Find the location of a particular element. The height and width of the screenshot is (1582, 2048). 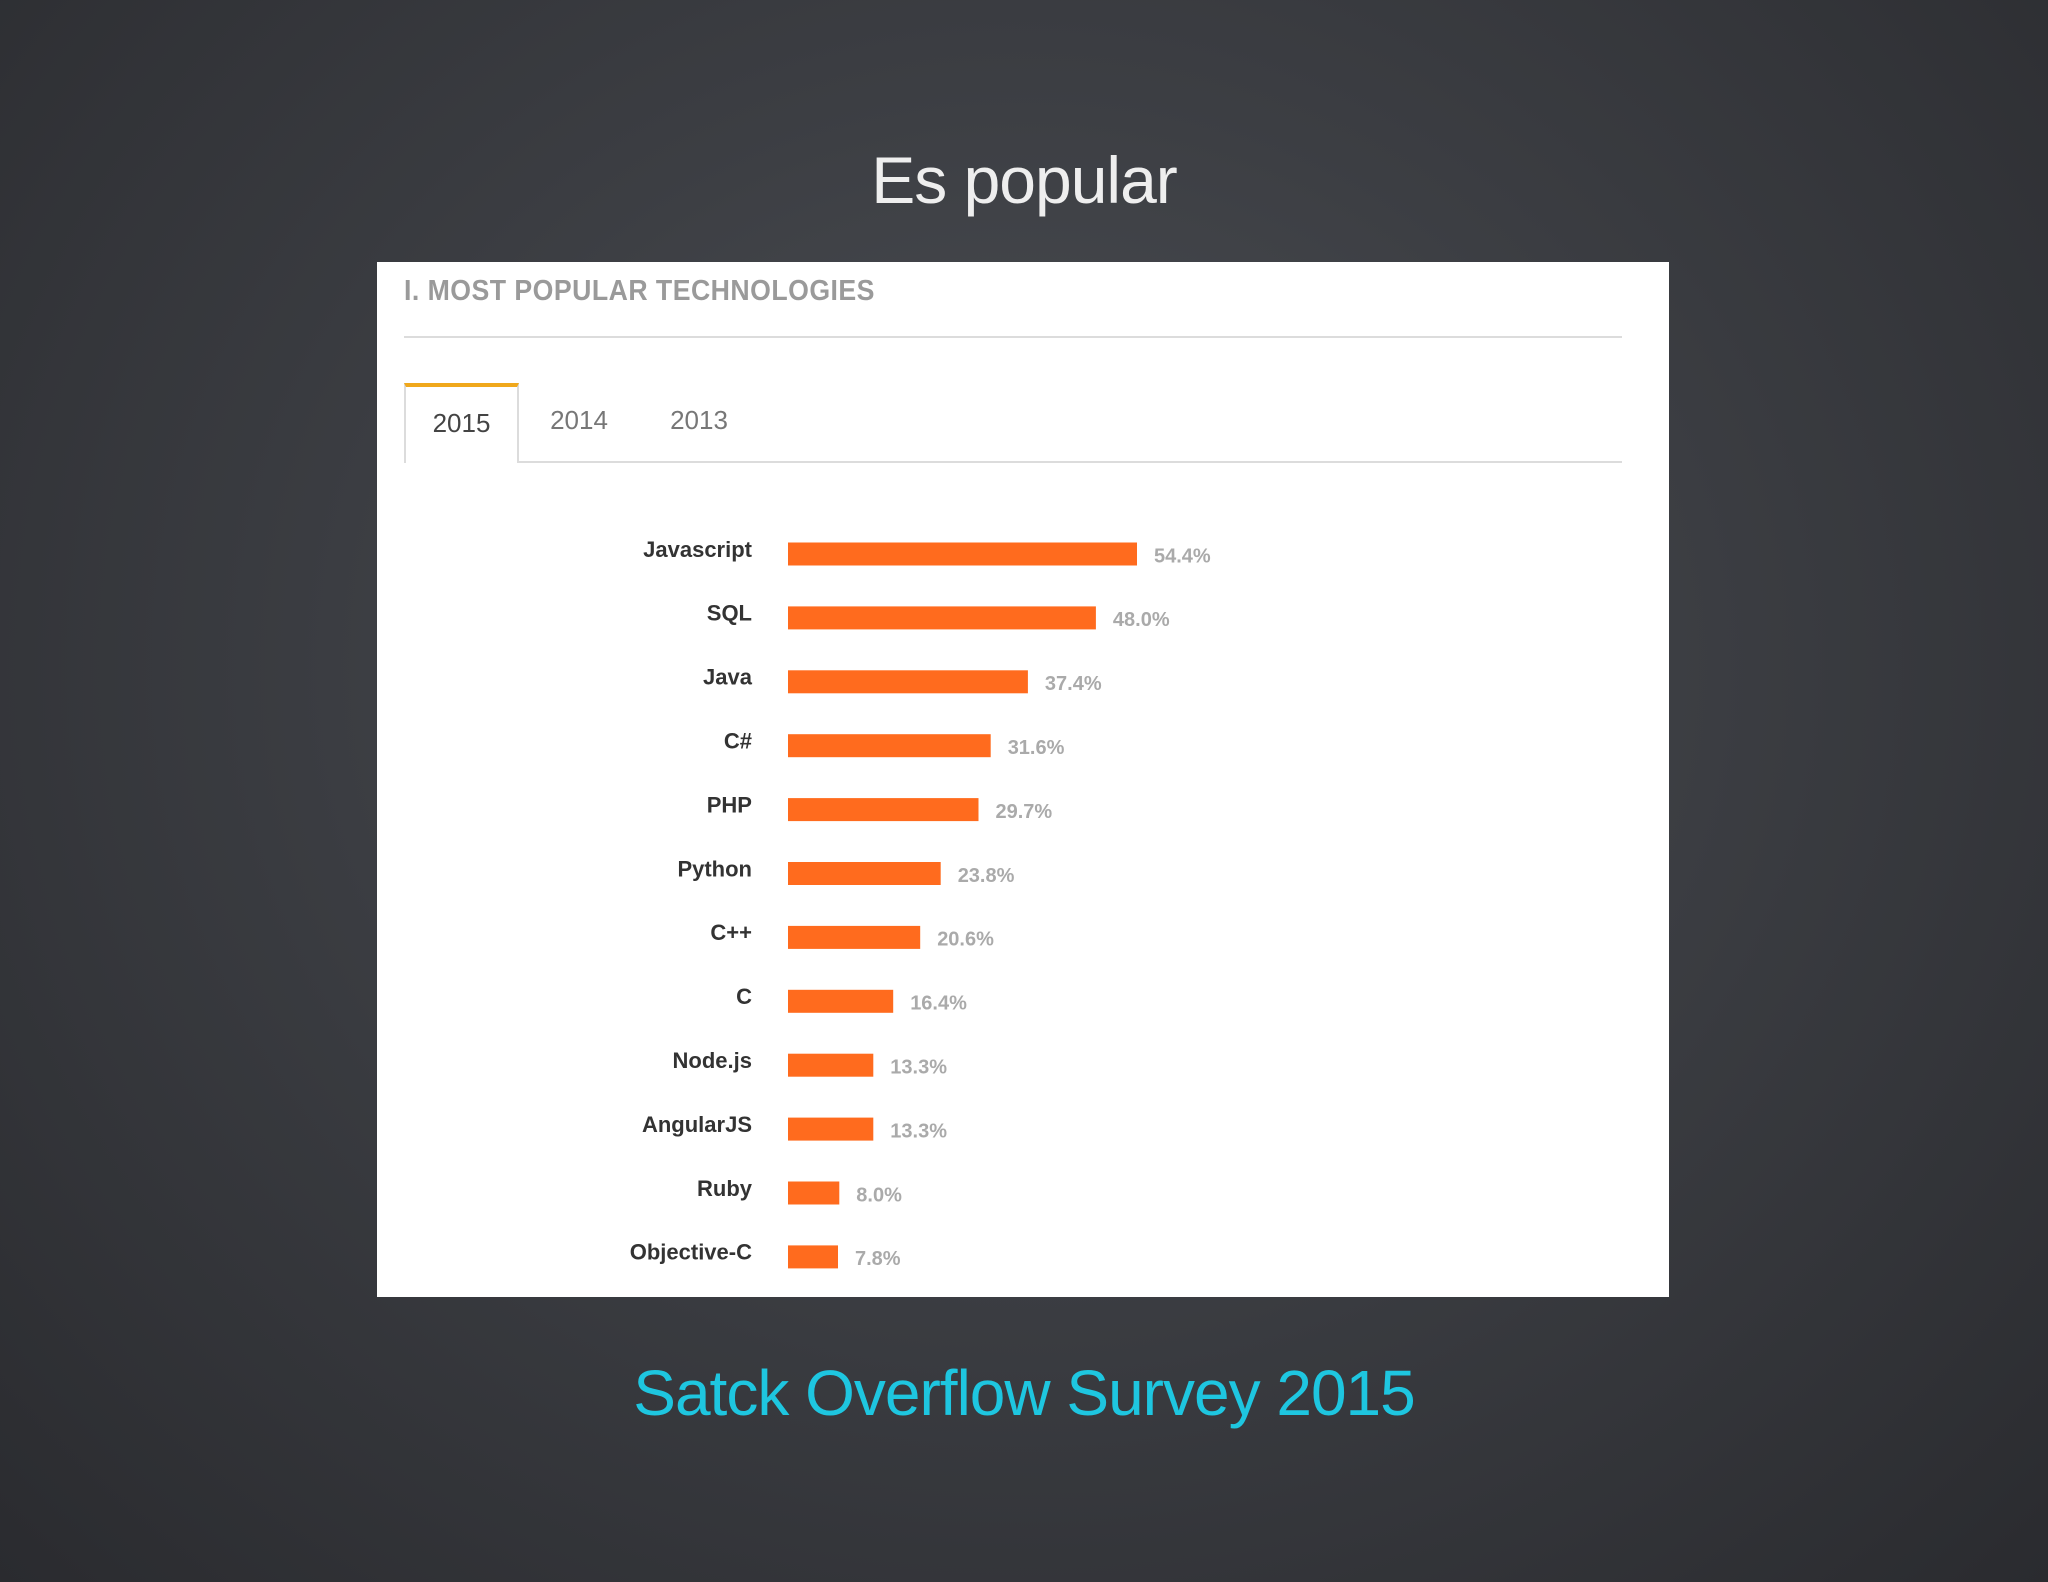

value-label: 48.0% is located at coordinates (1141, 620).